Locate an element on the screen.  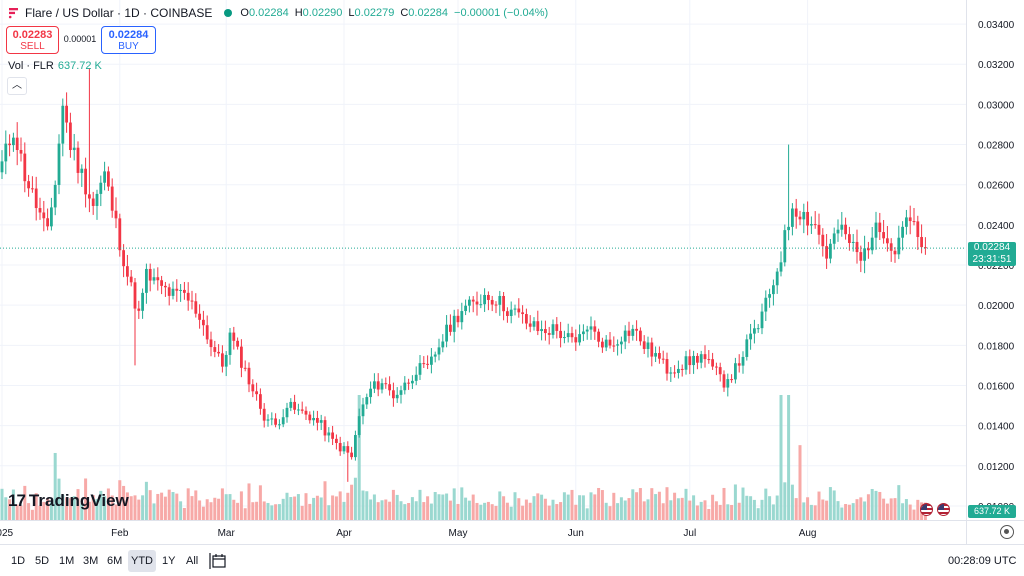
range-button-all: All is located at coordinates (192, 561).